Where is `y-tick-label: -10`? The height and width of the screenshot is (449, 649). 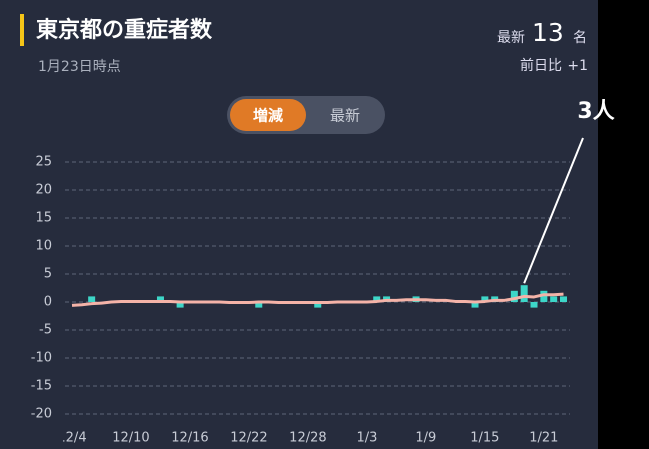 y-tick-label: -10 is located at coordinates (41, 358).